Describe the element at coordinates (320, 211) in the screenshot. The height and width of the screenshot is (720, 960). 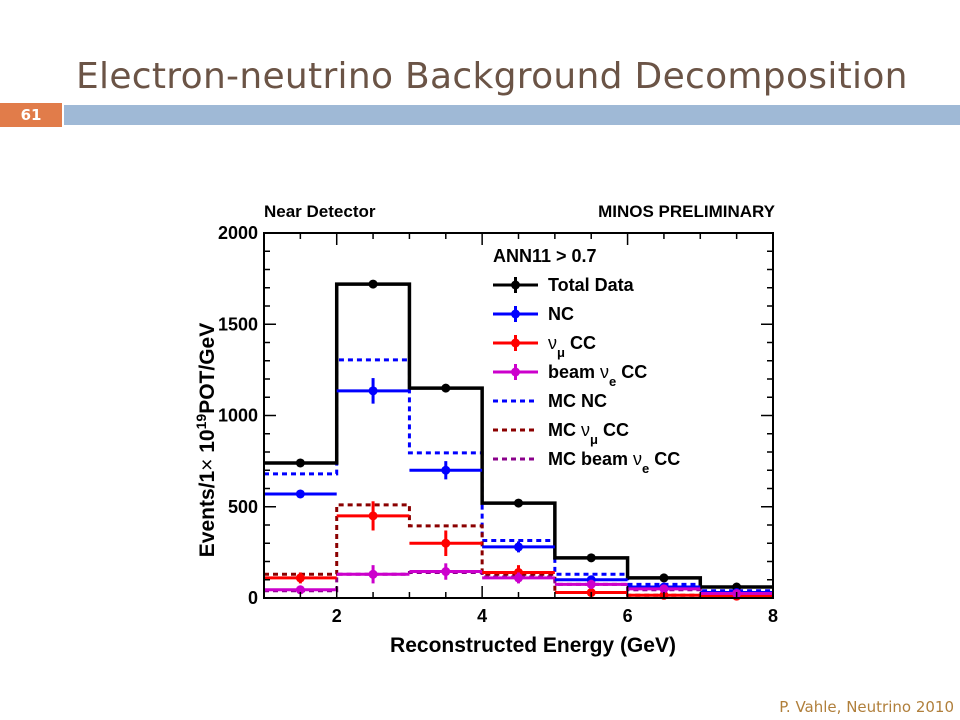
I see `chart-header-left: Near Detector` at that location.